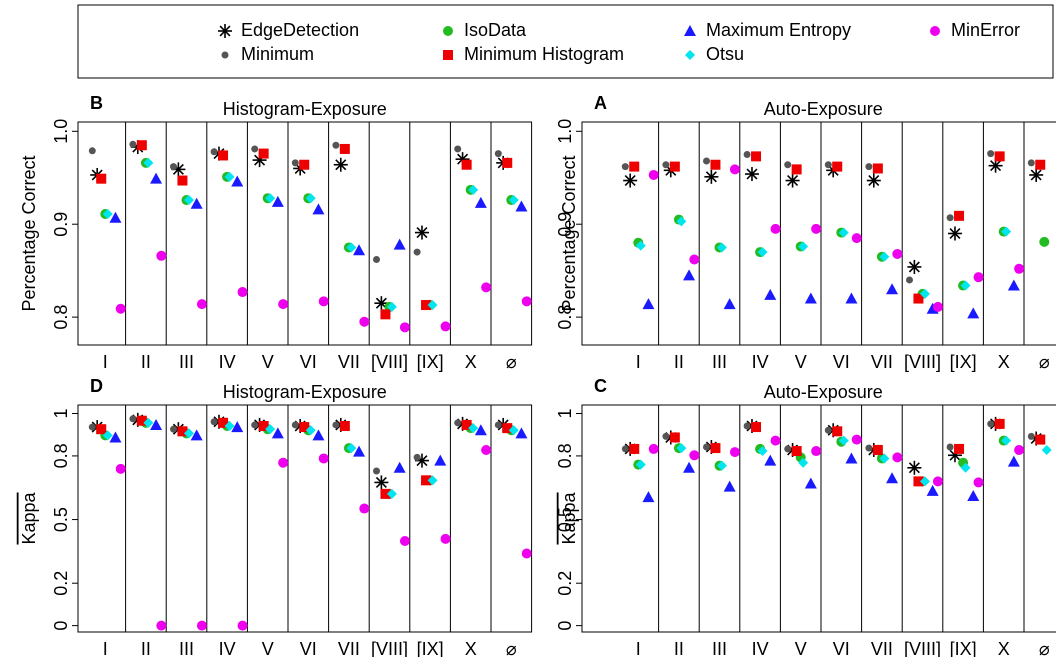 The width and height of the screenshot is (1056, 657). Describe the element at coordinates (679, 362) in the screenshot. I see `x-tick-label: II` at that location.